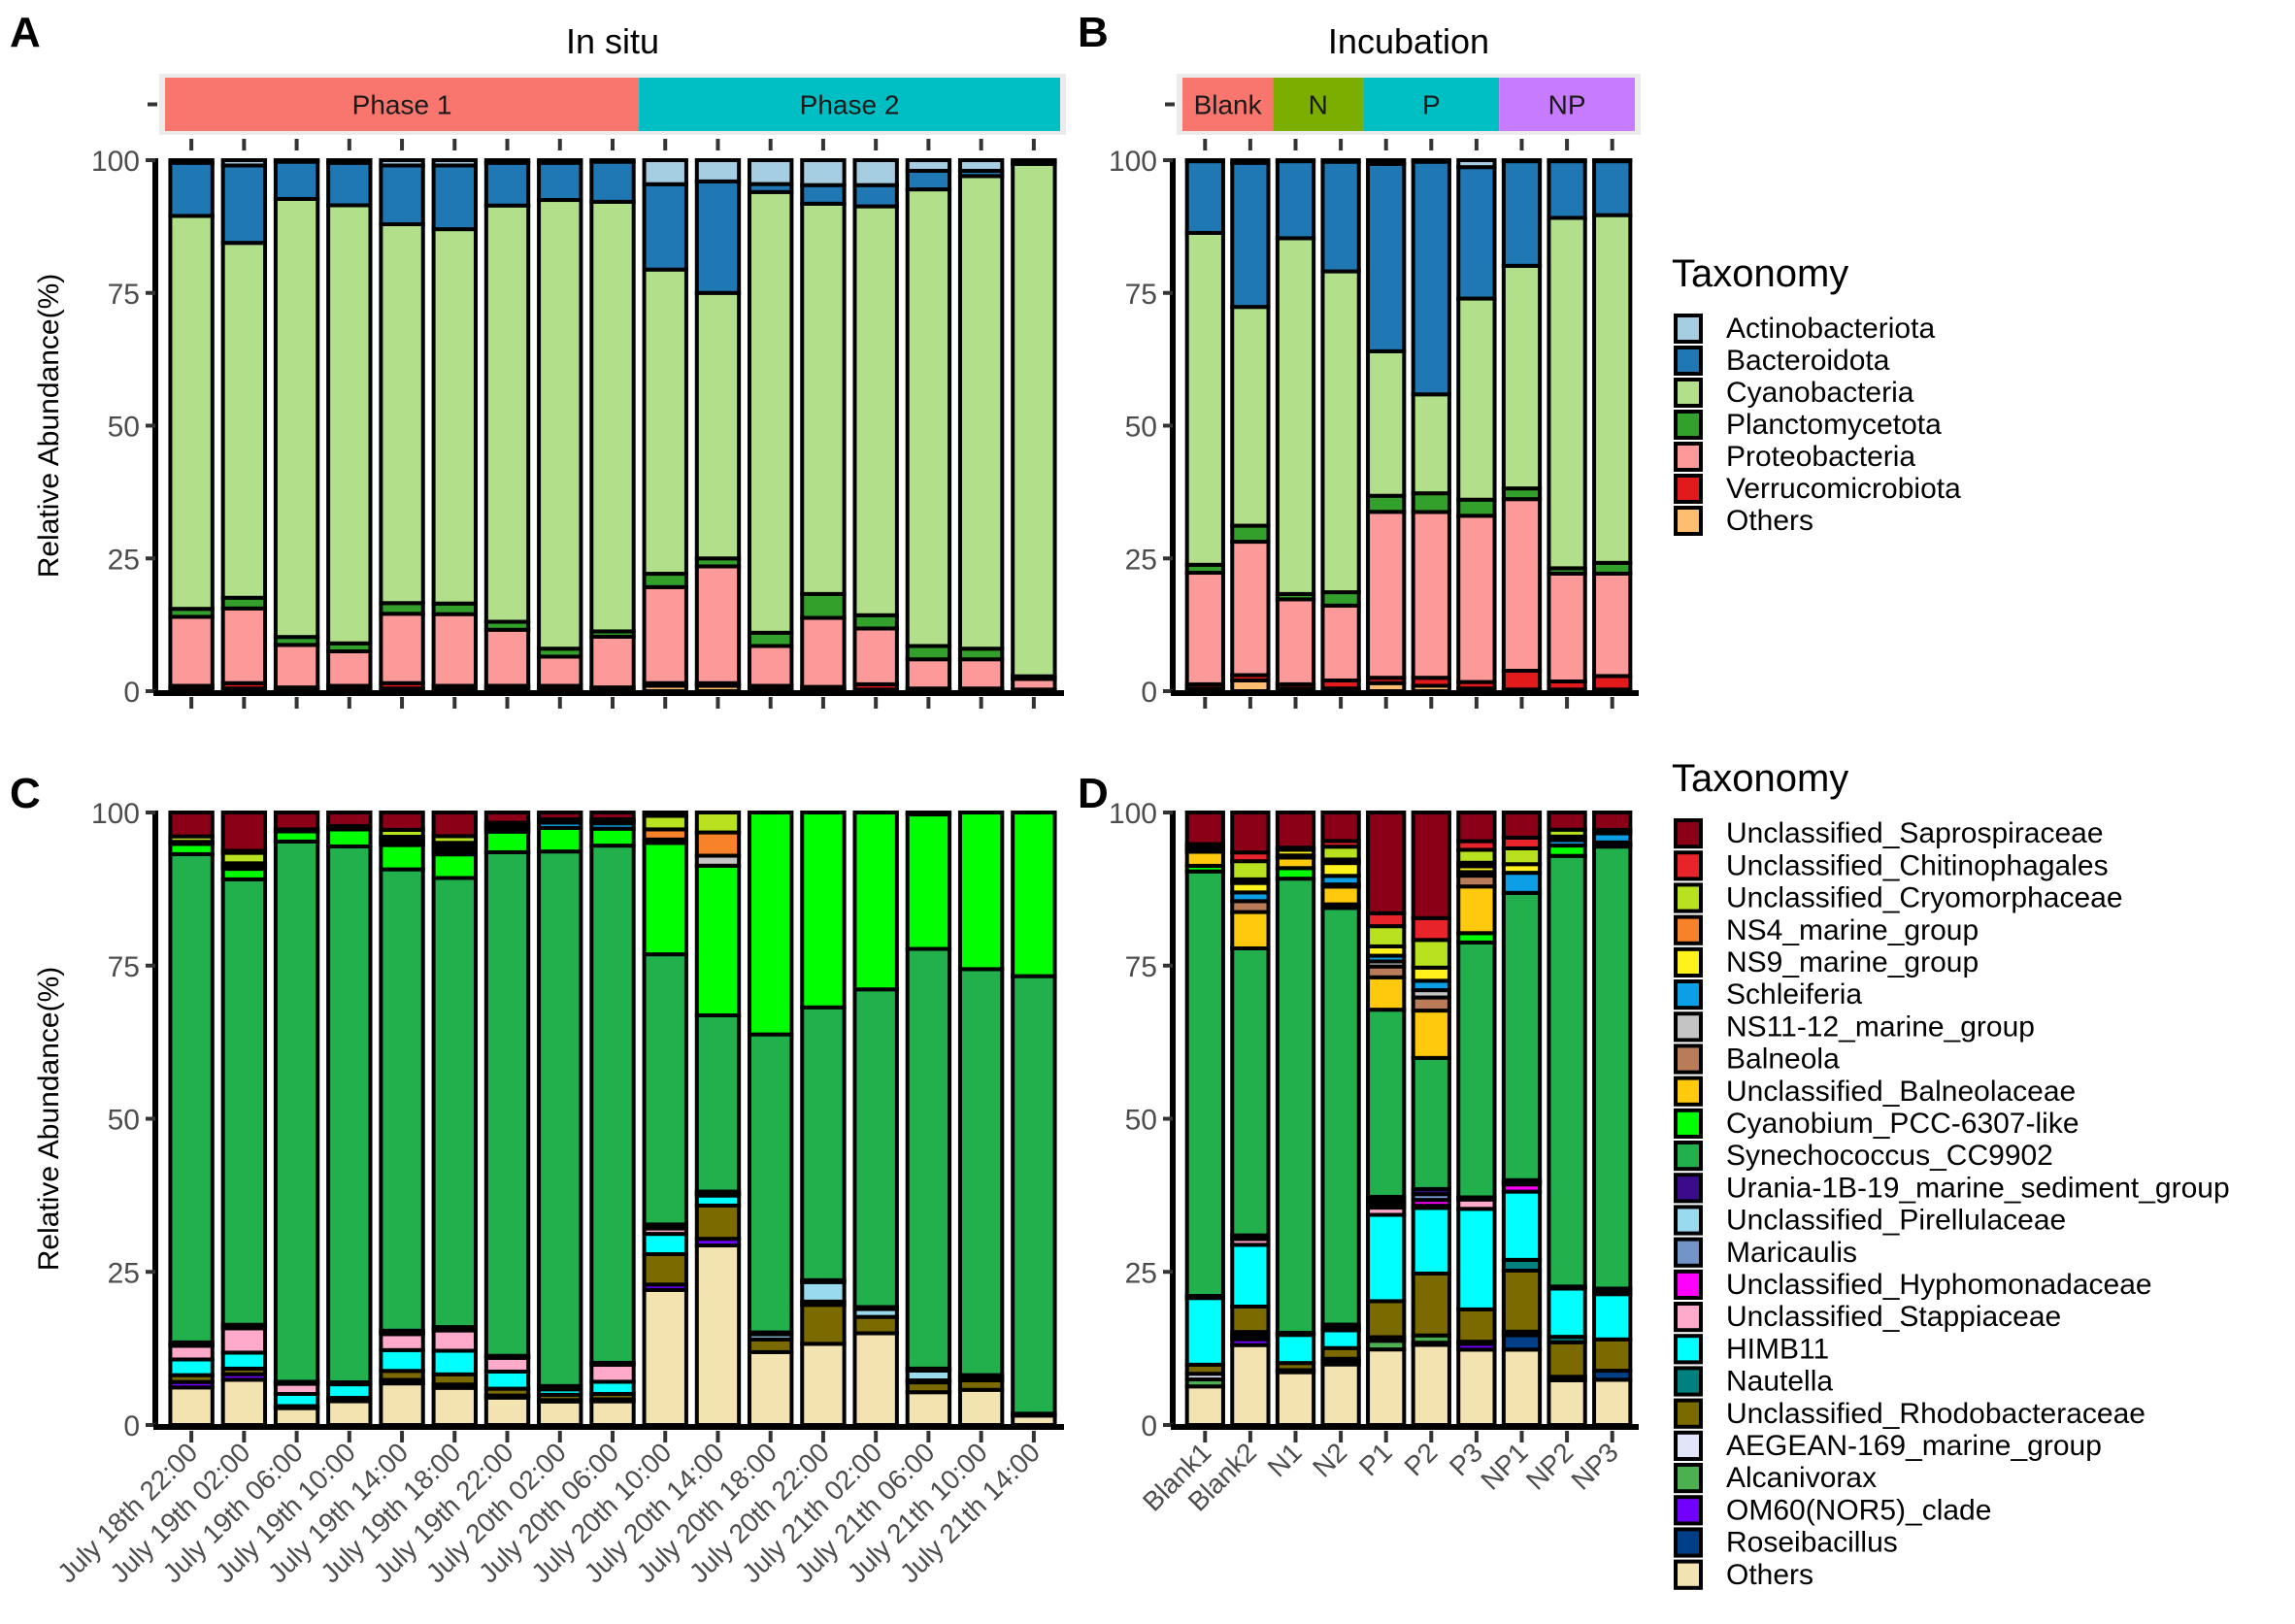  I want to click on legend-label: NS11-12_marine_group, so click(1880, 1027).